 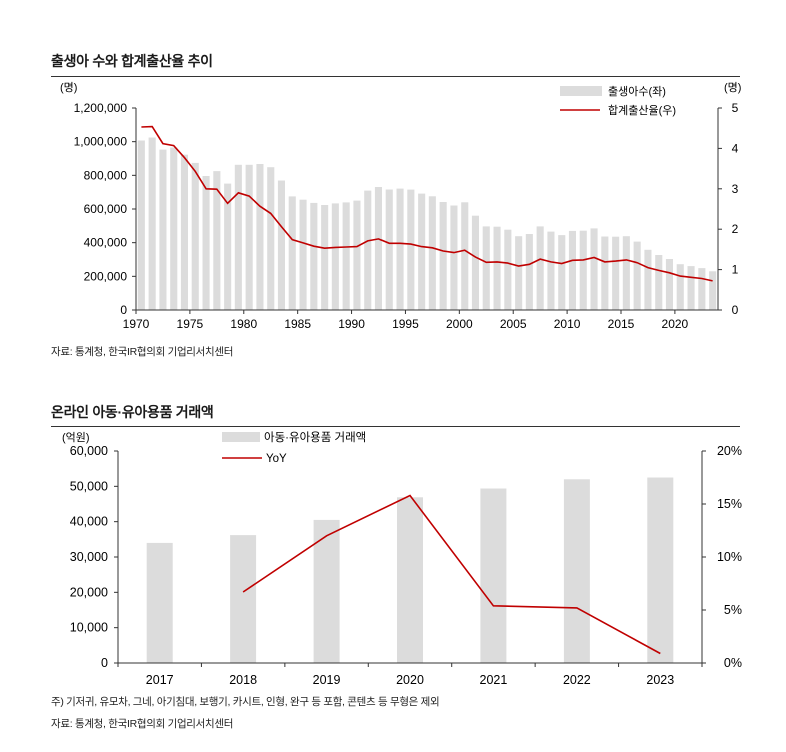 I want to click on chart1-title-rule, so click(x=395, y=76).